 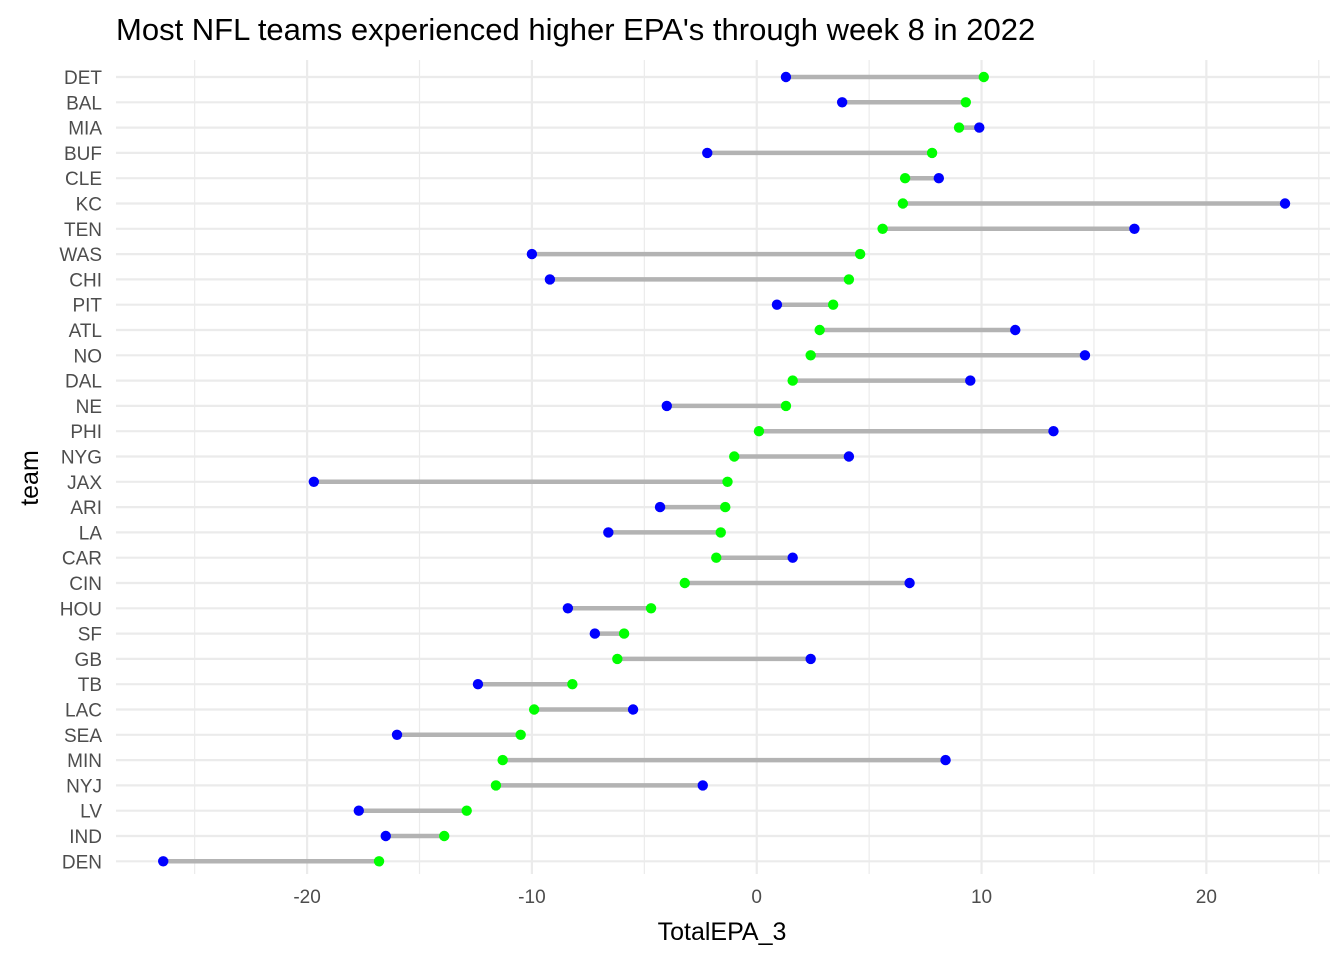 I want to click on y-tick-label: PIT, so click(x=87, y=306).